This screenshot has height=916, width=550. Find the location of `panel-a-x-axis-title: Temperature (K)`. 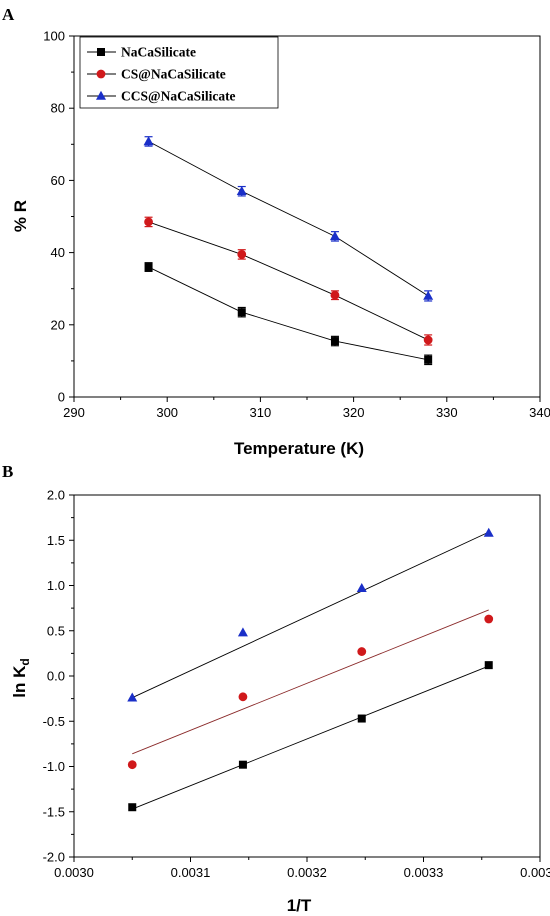

panel-a-x-axis-title: Temperature (K) is located at coordinates (299, 448).